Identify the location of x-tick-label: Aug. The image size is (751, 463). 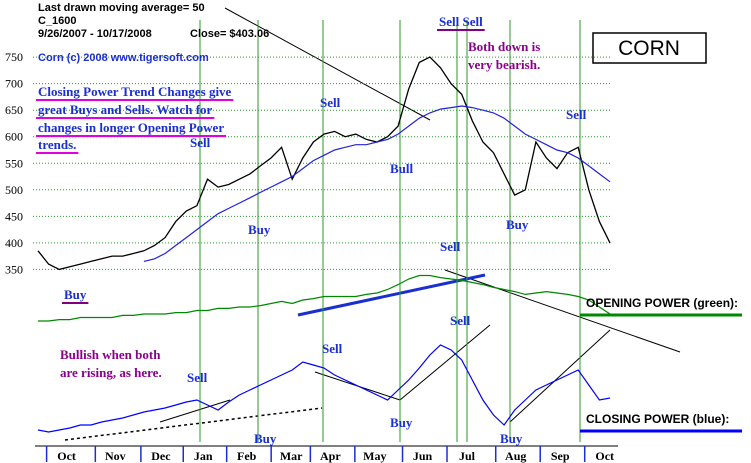
(515, 456).